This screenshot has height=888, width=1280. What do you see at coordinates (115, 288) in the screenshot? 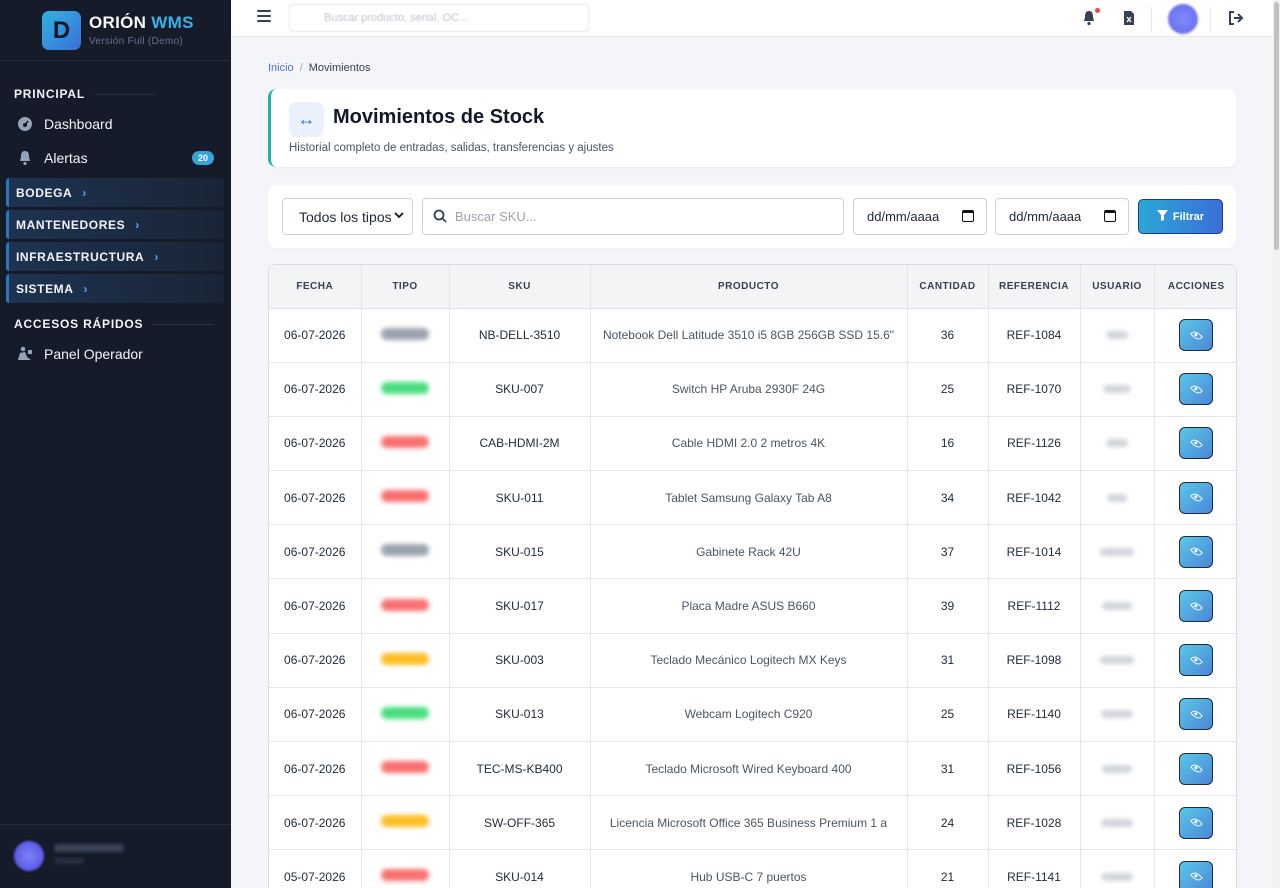
I see `sidebar-group-sistema: SISTEMA ›` at bounding box center [115, 288].